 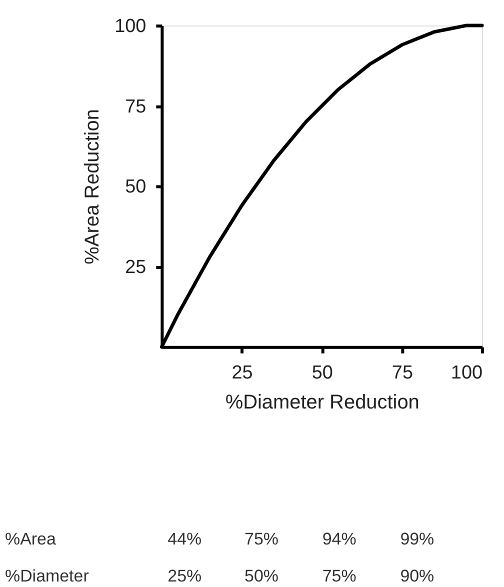 I want to click on text: 50%, so click(x=261, y=576).